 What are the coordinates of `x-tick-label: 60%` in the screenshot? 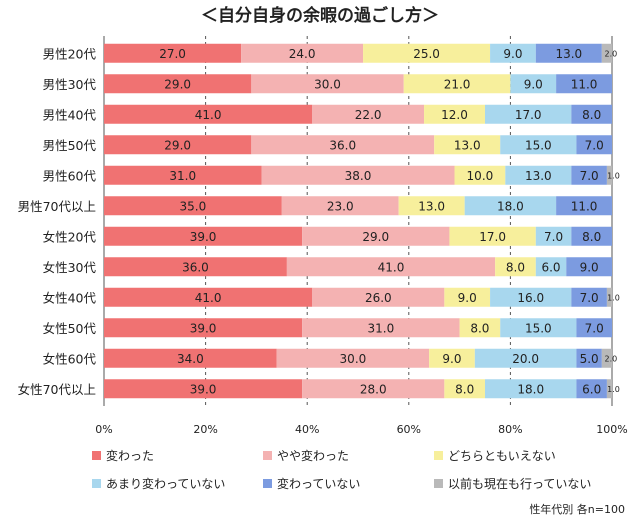 It's located at (409, 429).